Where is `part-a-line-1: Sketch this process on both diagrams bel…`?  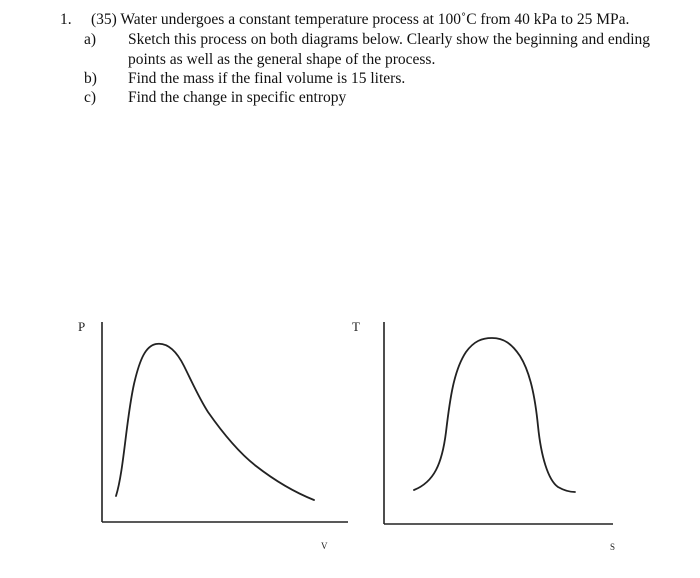
part-a-line-1: Sketch this process on both diagrams bel… is located at coordinates (389, 39).